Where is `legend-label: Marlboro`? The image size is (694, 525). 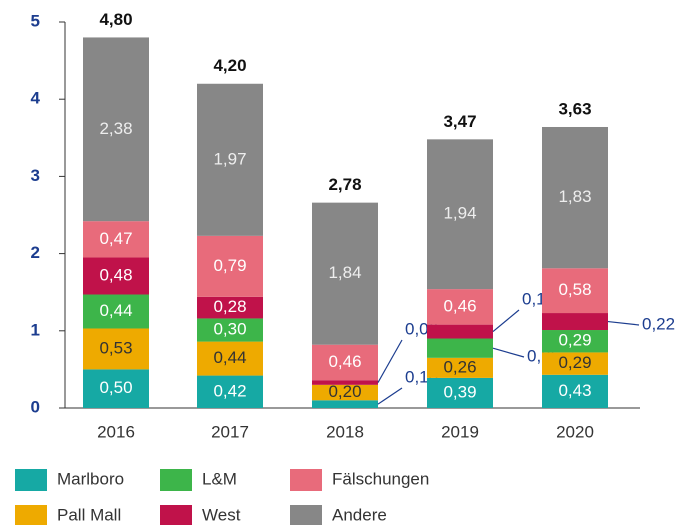
legend-label: Marlboro is located at coordinates (90, 478).